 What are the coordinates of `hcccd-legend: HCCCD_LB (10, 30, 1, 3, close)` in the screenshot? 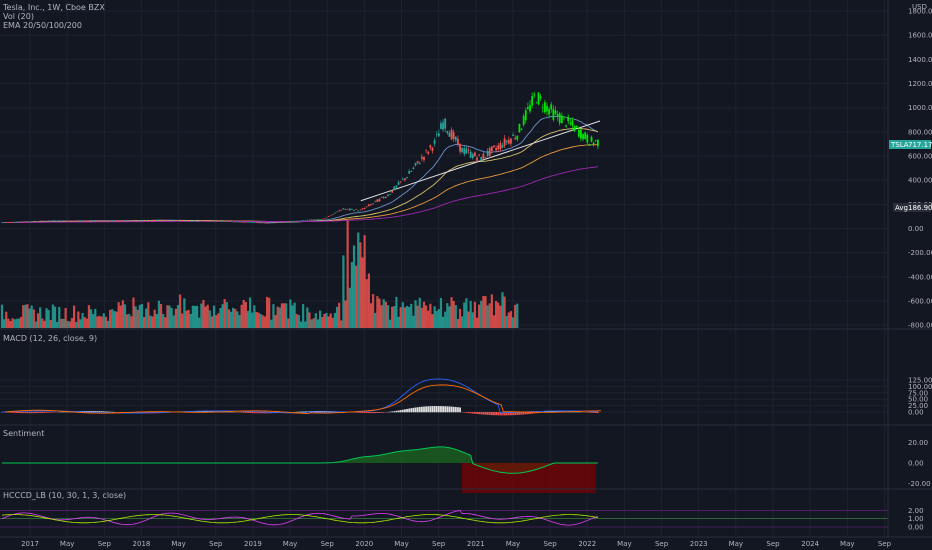 It's located at (65, 495).